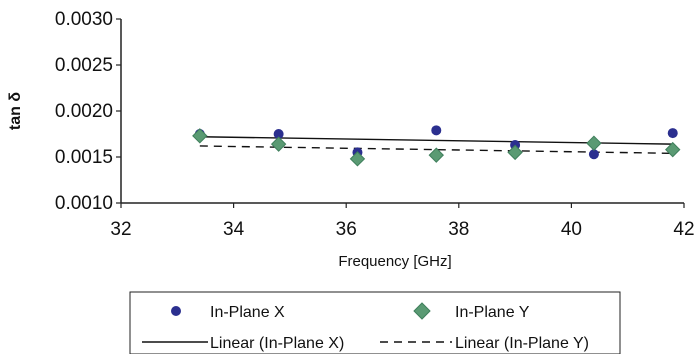 The height and width of the screenshot is (354, 697). I want to click on x-tick-label: 36, so click(346, 229).